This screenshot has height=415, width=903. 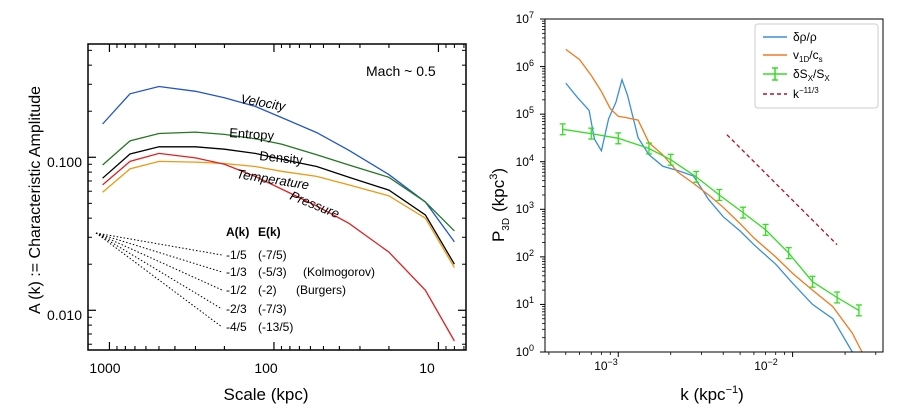 I want to click on slope-row-e: (-7/3), so click(x=272, y=309).